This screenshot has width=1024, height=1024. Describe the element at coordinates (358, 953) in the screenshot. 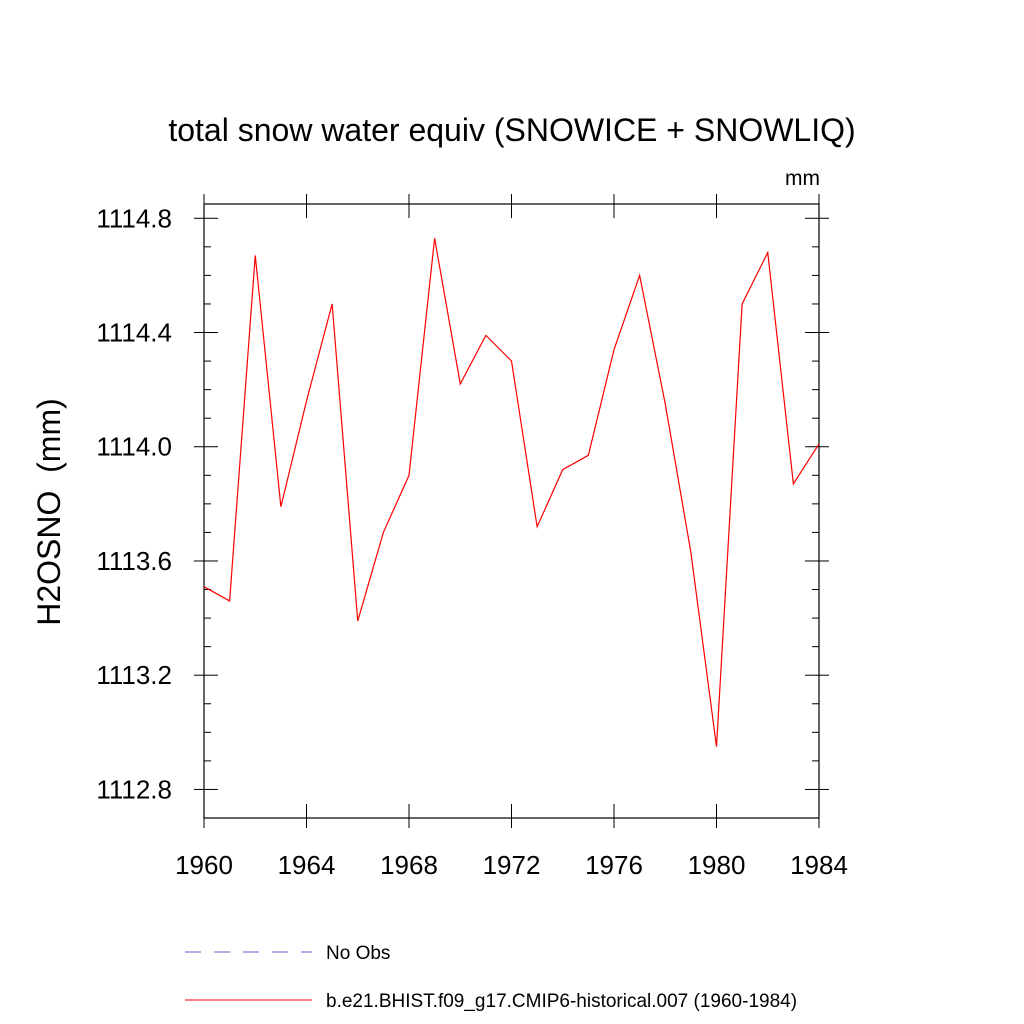

I see `legend-label-no-obs: No Obs` at that location.